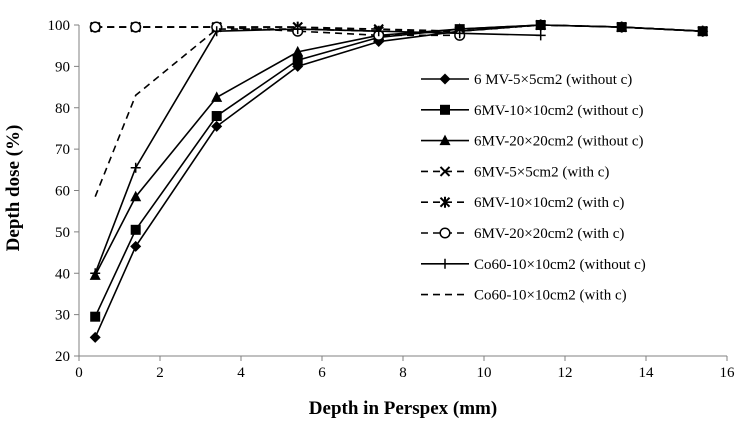  Describe the element at coordinates (647, 373) in the screenshot. I see `x-tick-label: 14` at that location.